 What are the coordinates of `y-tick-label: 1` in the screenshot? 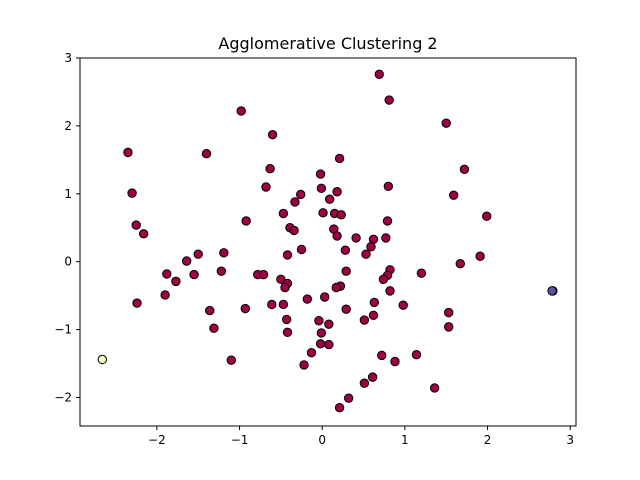 It's located at (68, 194).